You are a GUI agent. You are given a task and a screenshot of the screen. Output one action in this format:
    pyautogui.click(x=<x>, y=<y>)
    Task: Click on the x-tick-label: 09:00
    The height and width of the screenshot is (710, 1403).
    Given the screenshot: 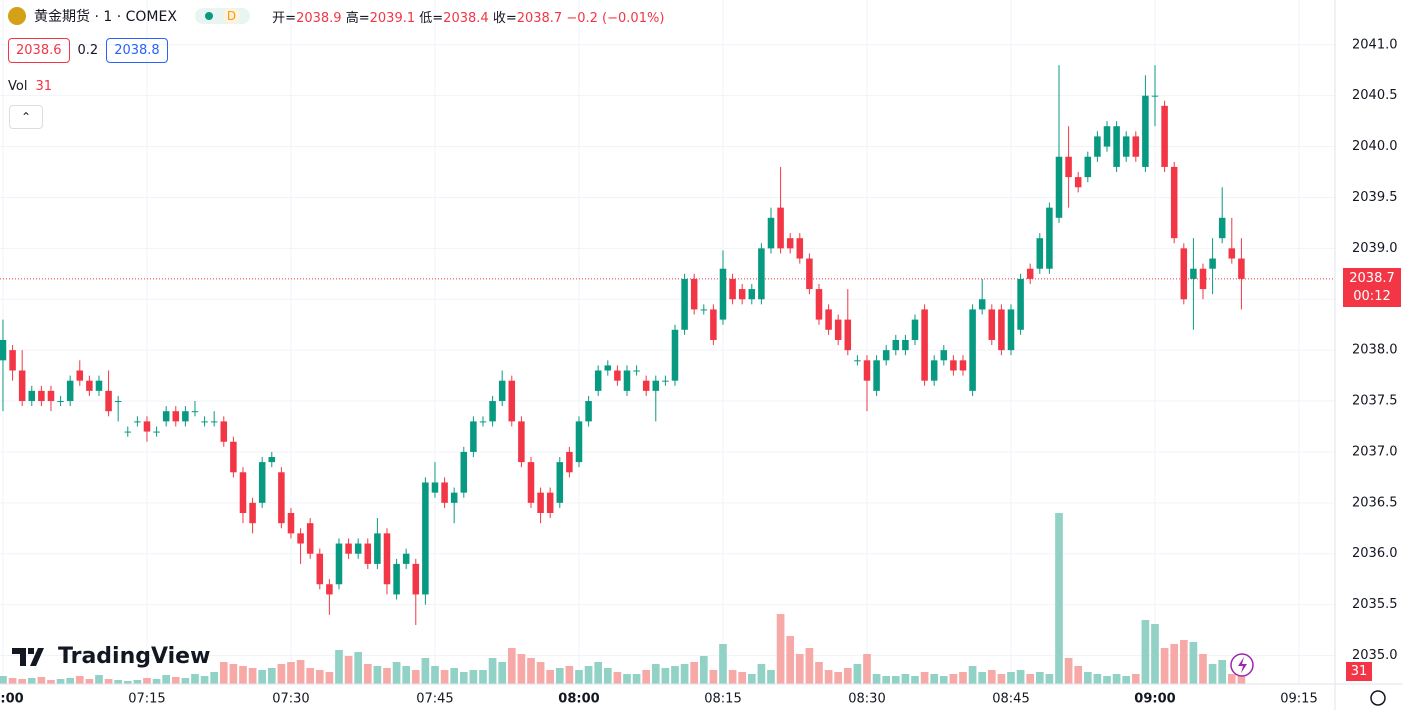 What is the action you would take?
    pyautogui.click(x=1154, y=699)
    